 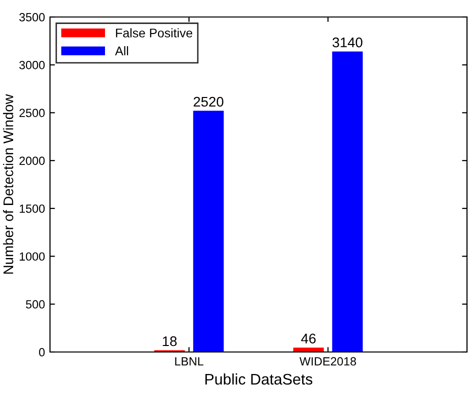 What do you see at coordinates (35, 304) in the screenshot?
I see `y-tick-label: 500` at bounding box center [35, 304].